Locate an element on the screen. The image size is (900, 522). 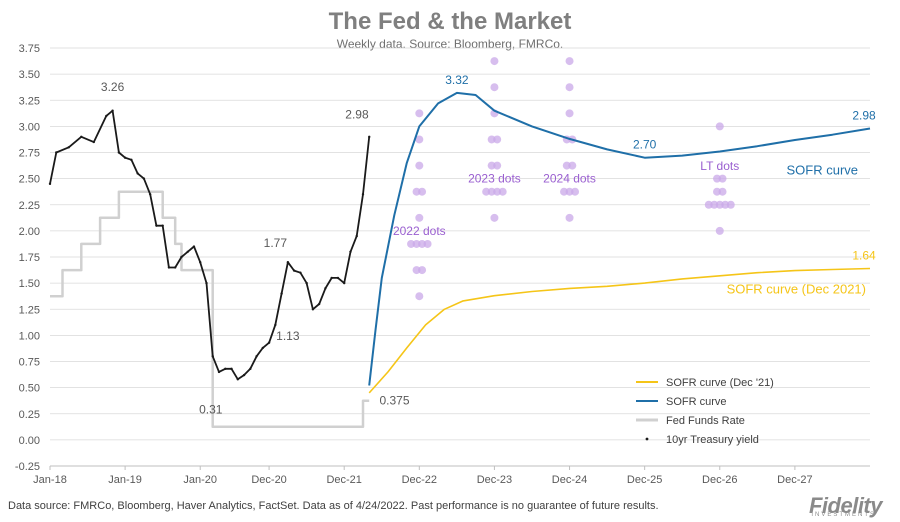
y-tick-label: 3.00 is located at coordinates (29, 127).